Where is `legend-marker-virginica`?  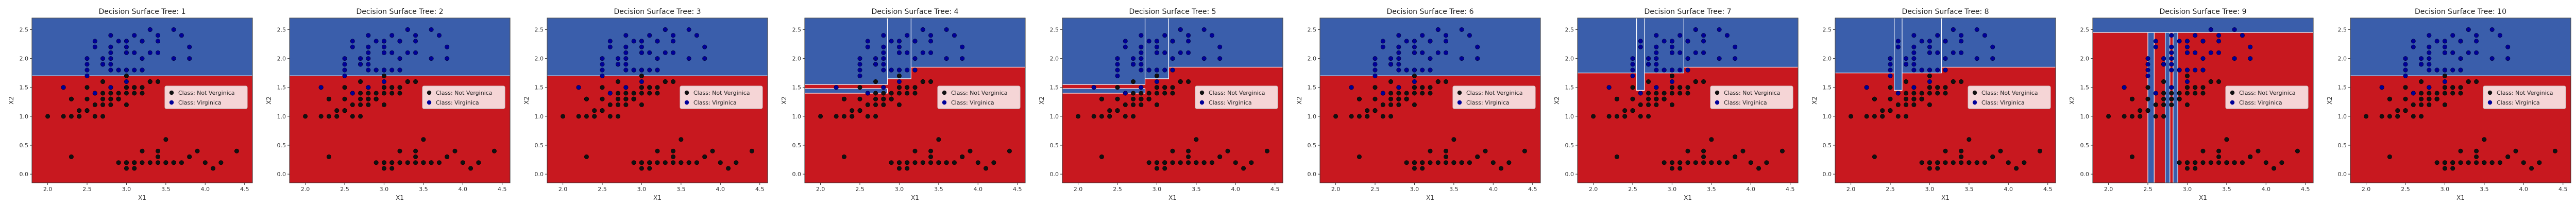 legend-marker-virginica is located at coordinates (1460, 102).